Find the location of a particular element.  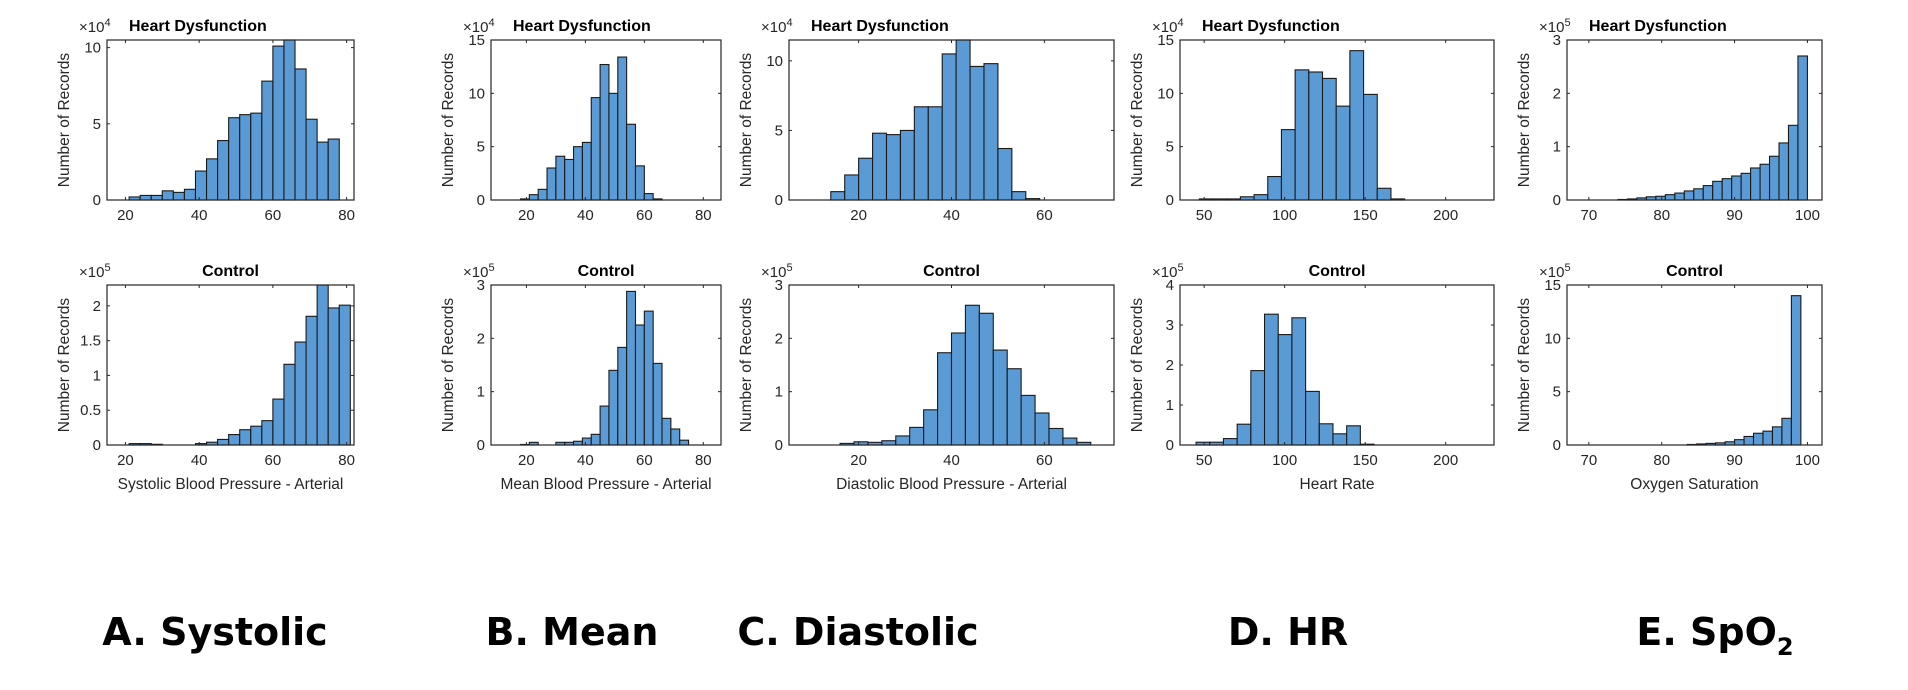

y-tick-label: 5 is located at coordinates (779, 130).